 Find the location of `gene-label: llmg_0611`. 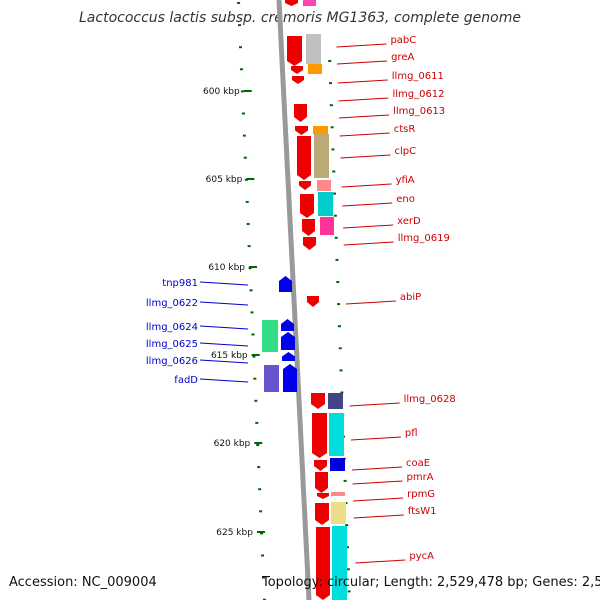

gene-label: llmg_0611 is located at coordinates (418, 76).